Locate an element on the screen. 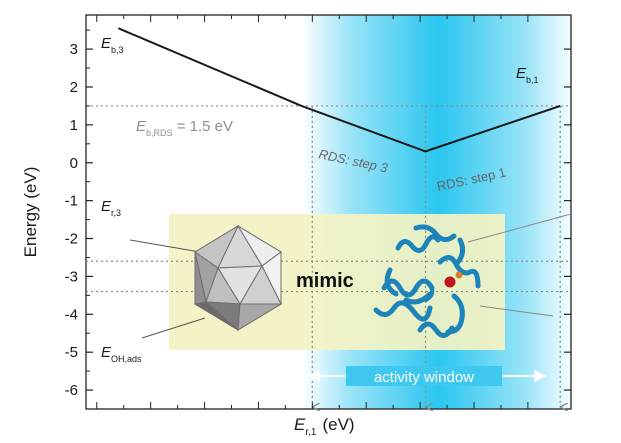 This screenshot has width=621, height=443. protein-leader-top is located at coordinates (519, 228).